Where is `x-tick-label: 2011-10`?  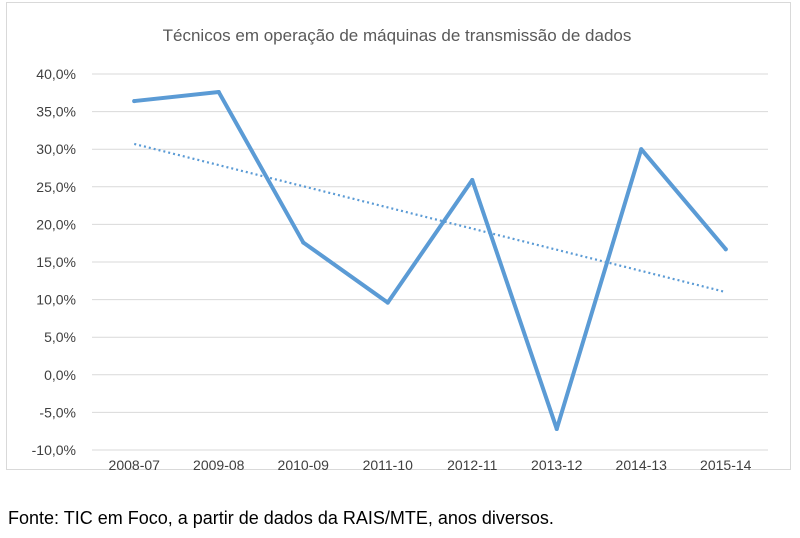 x-tick-label: 2011-10 is located at coordinates (388, 465).